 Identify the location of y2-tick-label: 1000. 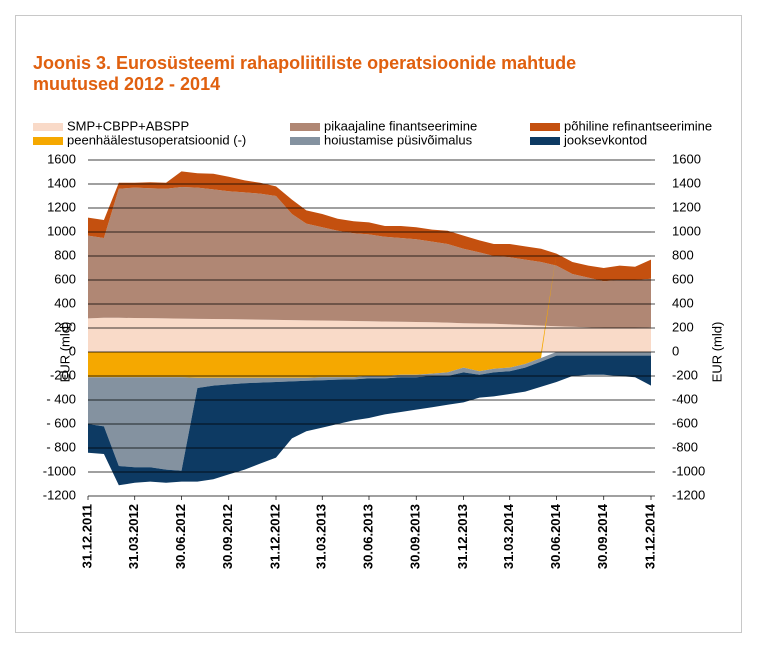
(686, 230).